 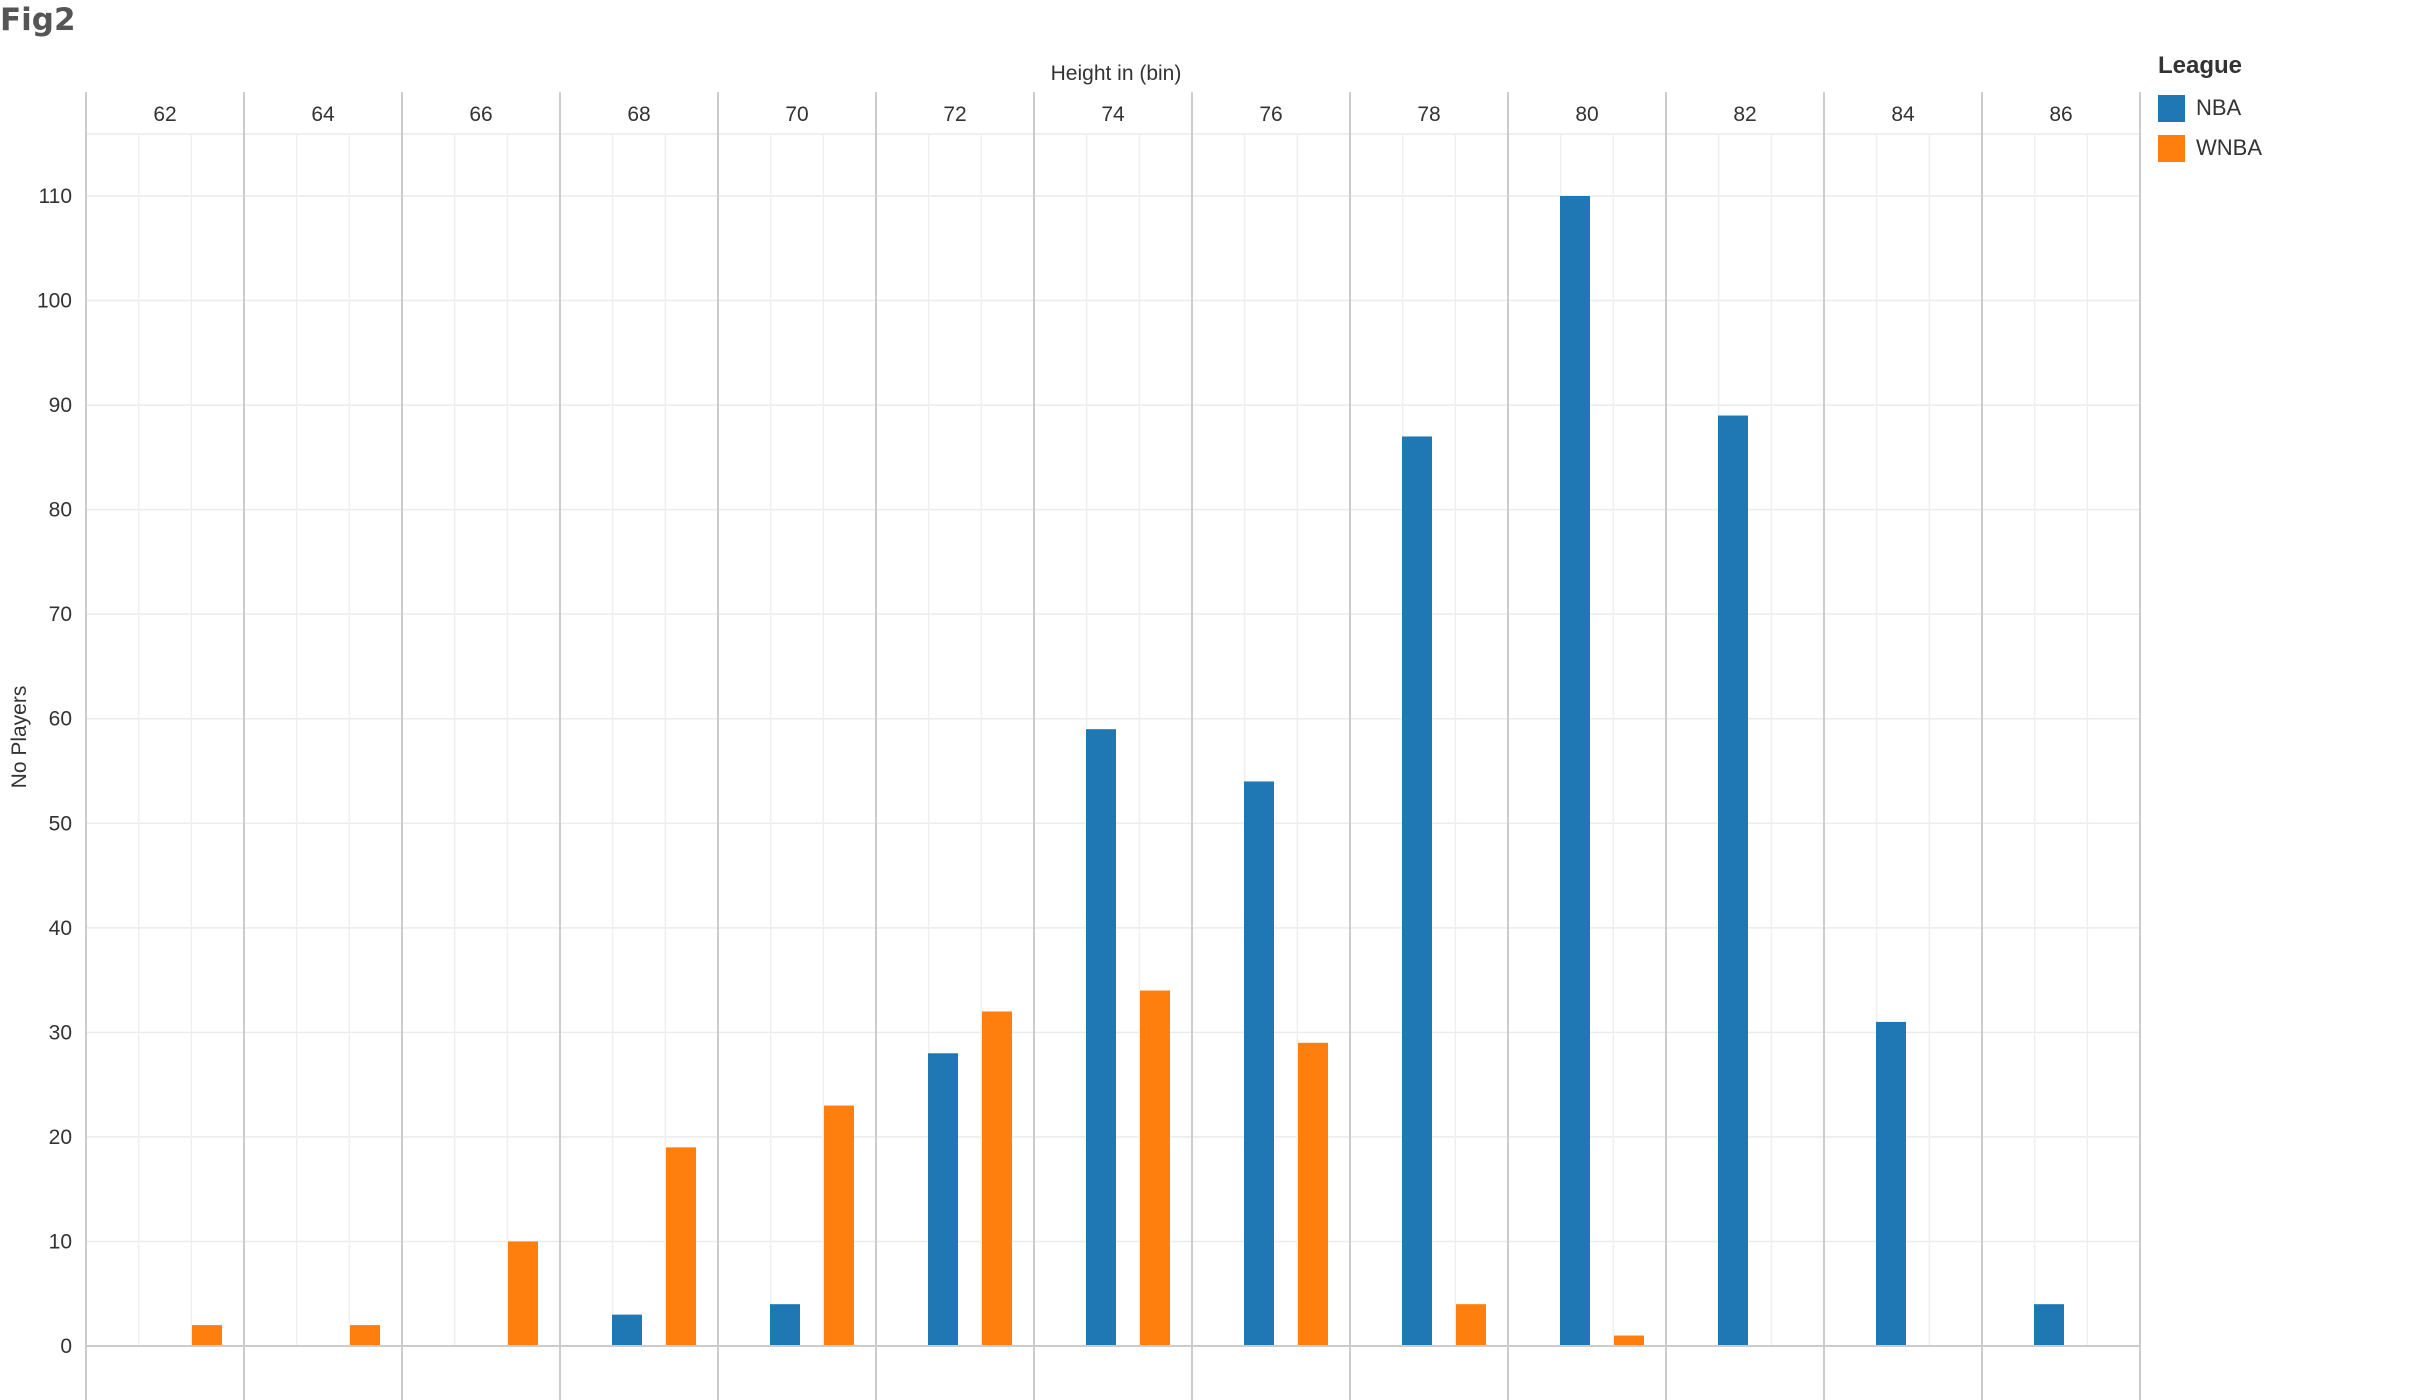 I want to click on y-tick-label: 110, so click(x=55, y=196).